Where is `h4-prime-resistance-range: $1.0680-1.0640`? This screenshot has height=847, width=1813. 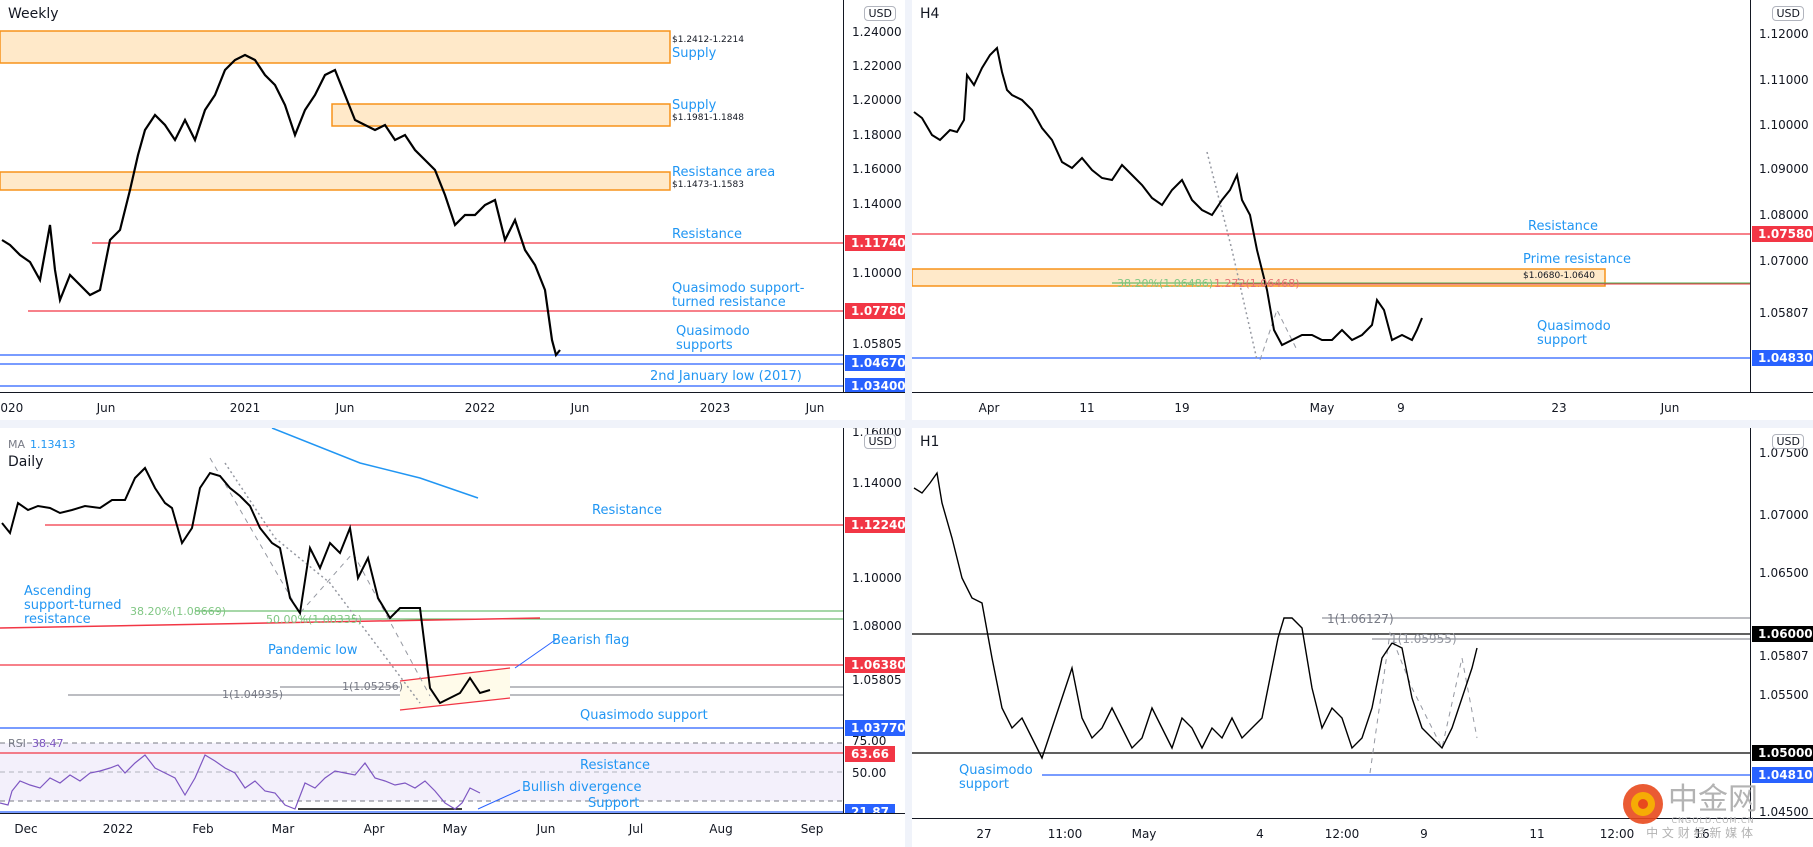 h4-prime-resistance-range: $1.0680-1.0640 is located at coordinates (1559, 276).